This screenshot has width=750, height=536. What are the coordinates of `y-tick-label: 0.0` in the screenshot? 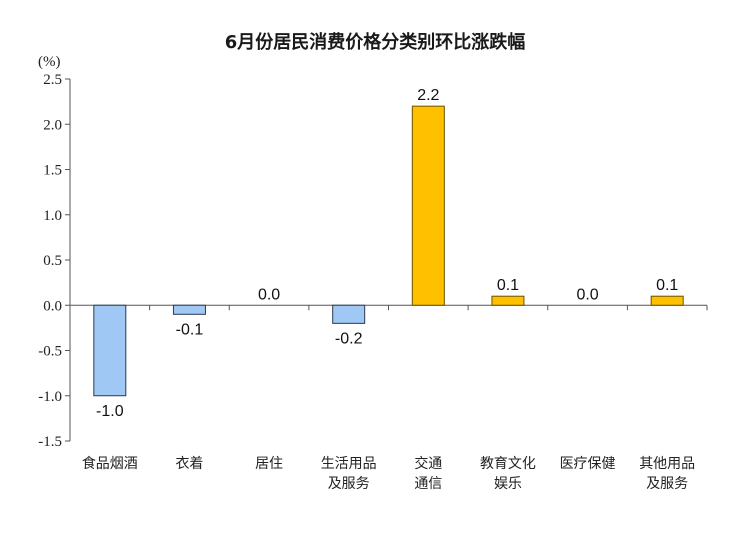 It's located at (52, 306).